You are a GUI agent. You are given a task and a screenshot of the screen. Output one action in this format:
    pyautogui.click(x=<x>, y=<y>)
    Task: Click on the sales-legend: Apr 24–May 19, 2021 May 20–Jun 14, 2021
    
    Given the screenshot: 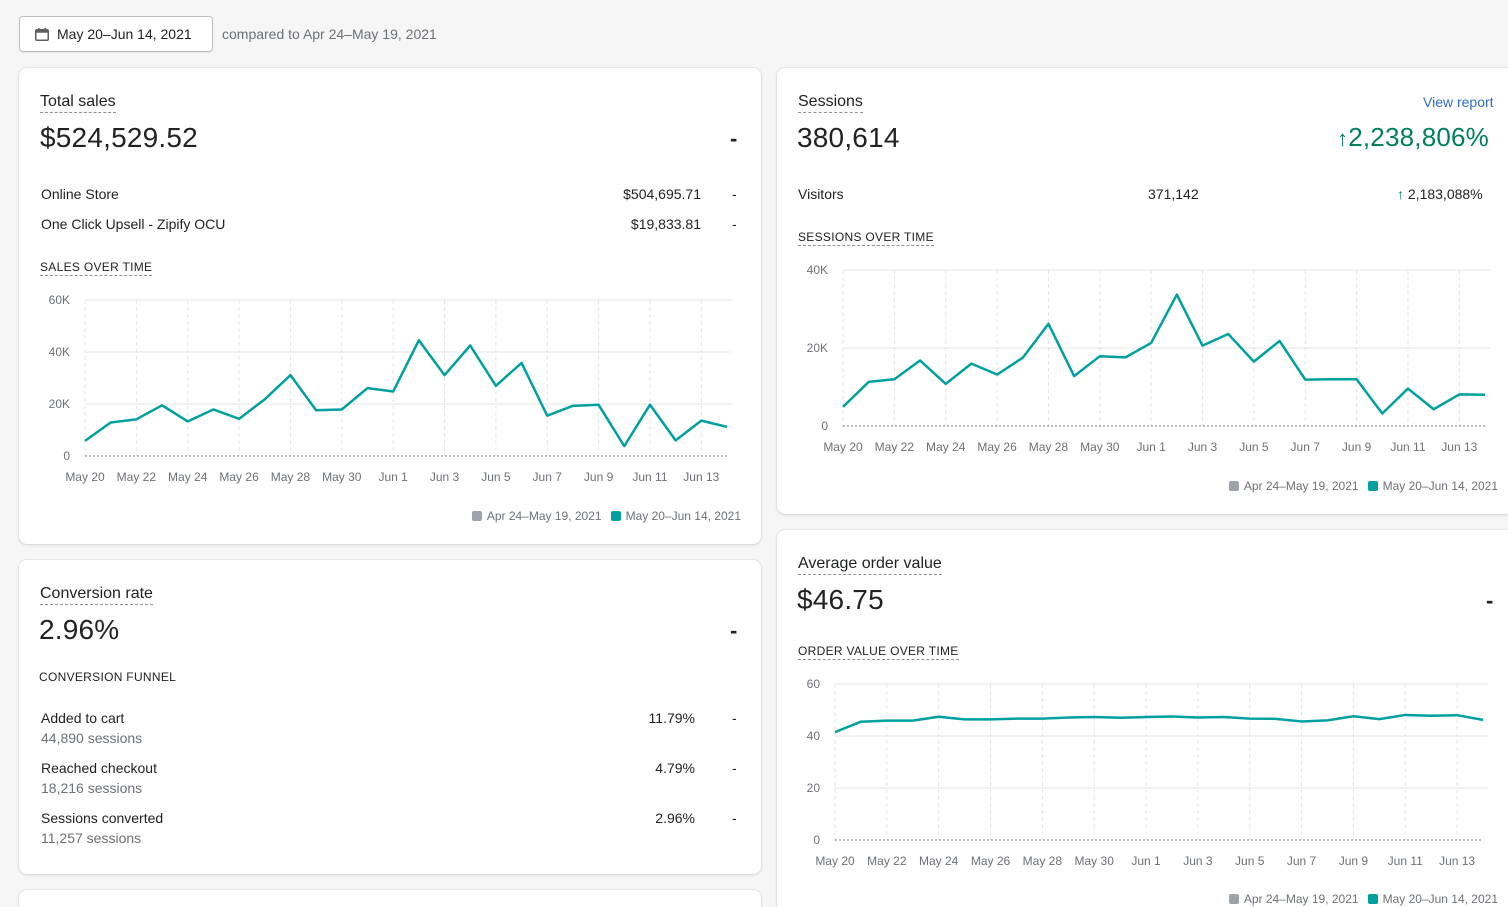 What is the action you would take?
    pyautogui.click(x=602, y=516)
    